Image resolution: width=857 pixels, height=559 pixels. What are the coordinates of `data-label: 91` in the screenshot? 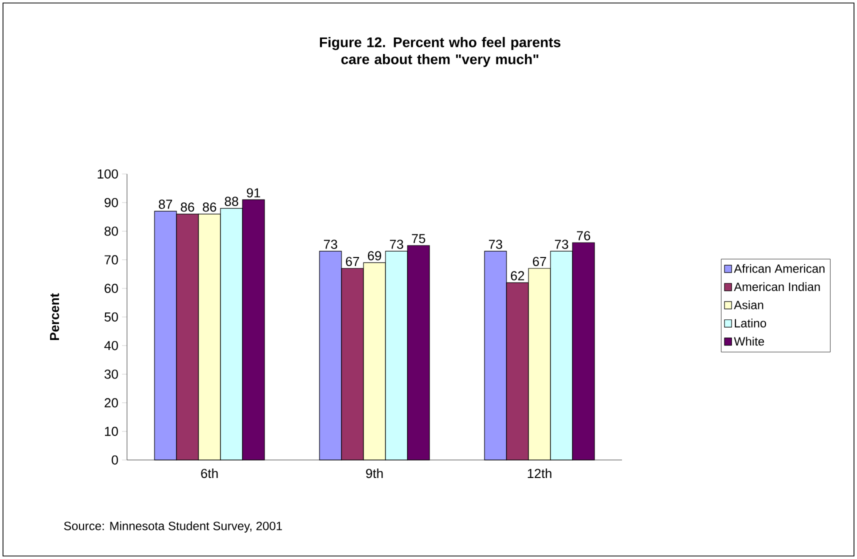 It's located at (253, 193).